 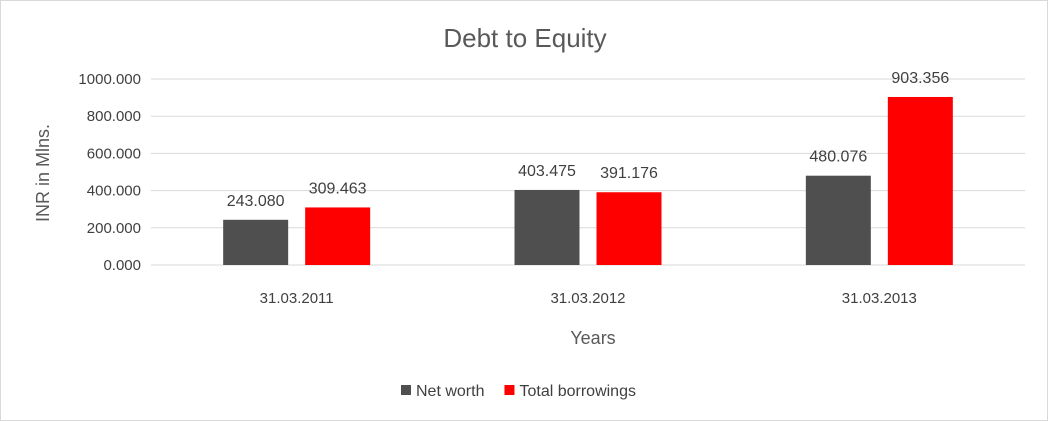 What do you see at coordinates (629, 173) in the screenshot?
I see `data-label: 391.176` at bounding box center [629, 173].